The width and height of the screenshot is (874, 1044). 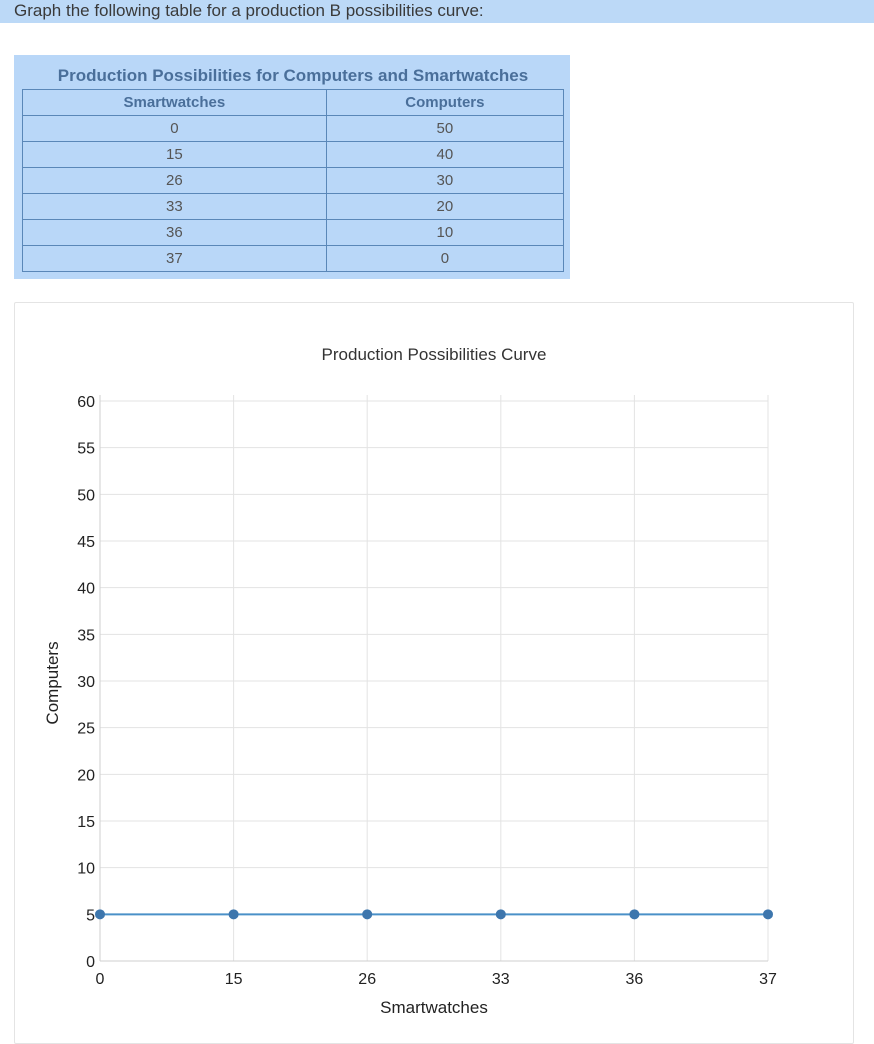 What do you see at coordinates (445, 128) in the screenshot?
I see `cell-computers: 50` at bounding box center [445, 128].